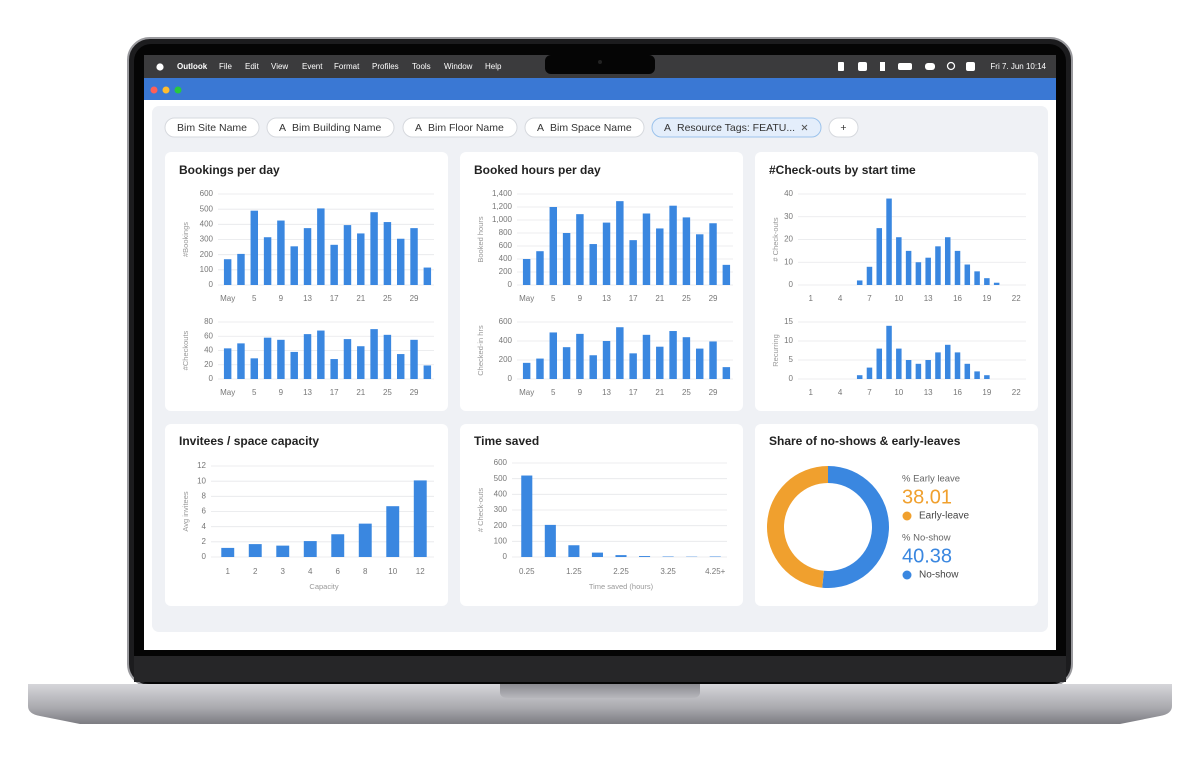 The height and width of the screenshot is (770, 1200). What do you see at coordinates (501, 509) in the screenshot?
I see `y-tick-label: 300` at bounding box center [501, 509].